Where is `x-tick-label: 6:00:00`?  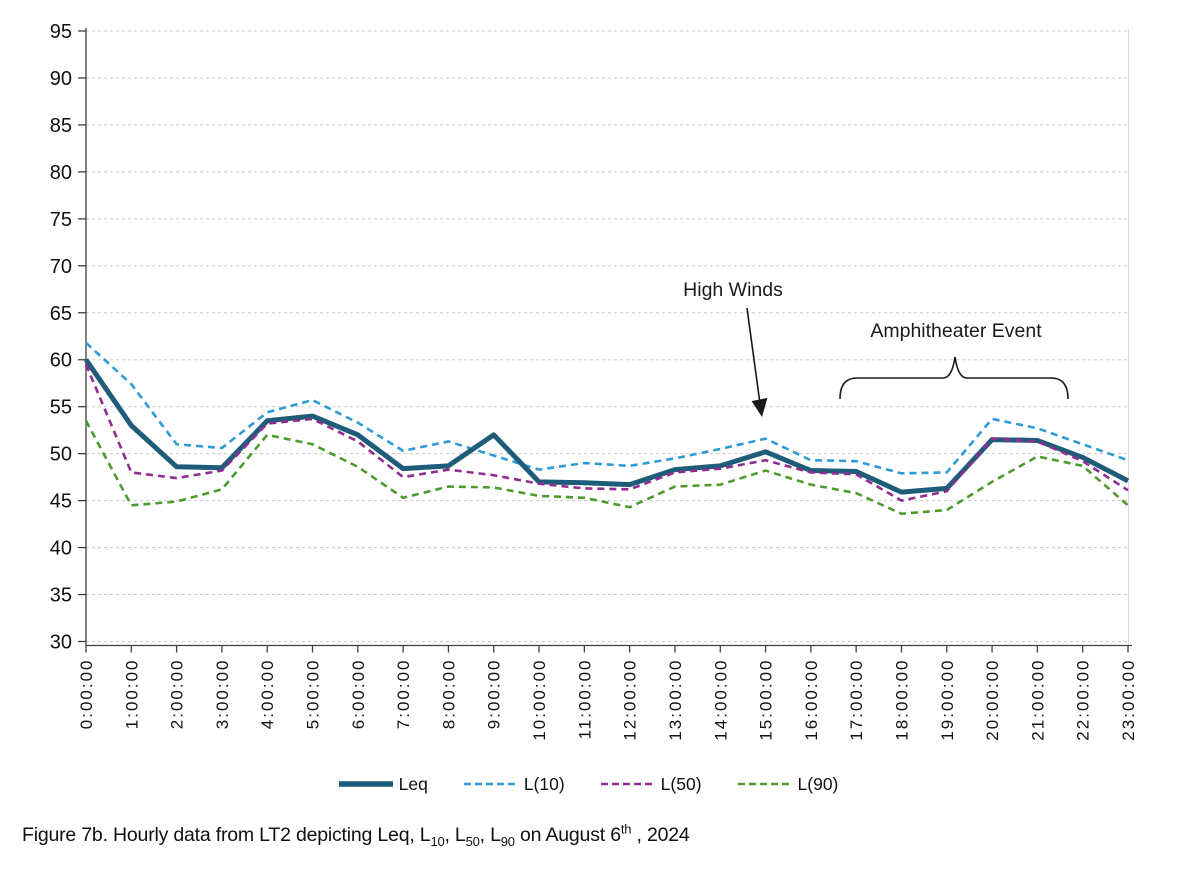
x-tick-label: 6:00:00 is located at coordinates (358, 694).